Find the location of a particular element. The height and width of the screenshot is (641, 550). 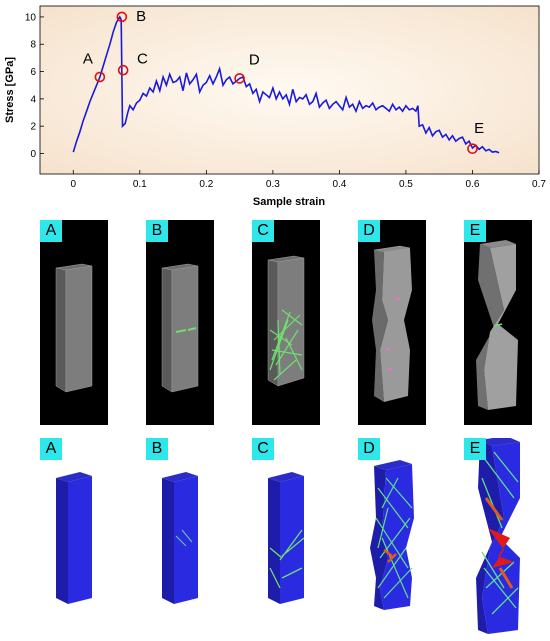

marker-e is located at coordinates (472, 149).